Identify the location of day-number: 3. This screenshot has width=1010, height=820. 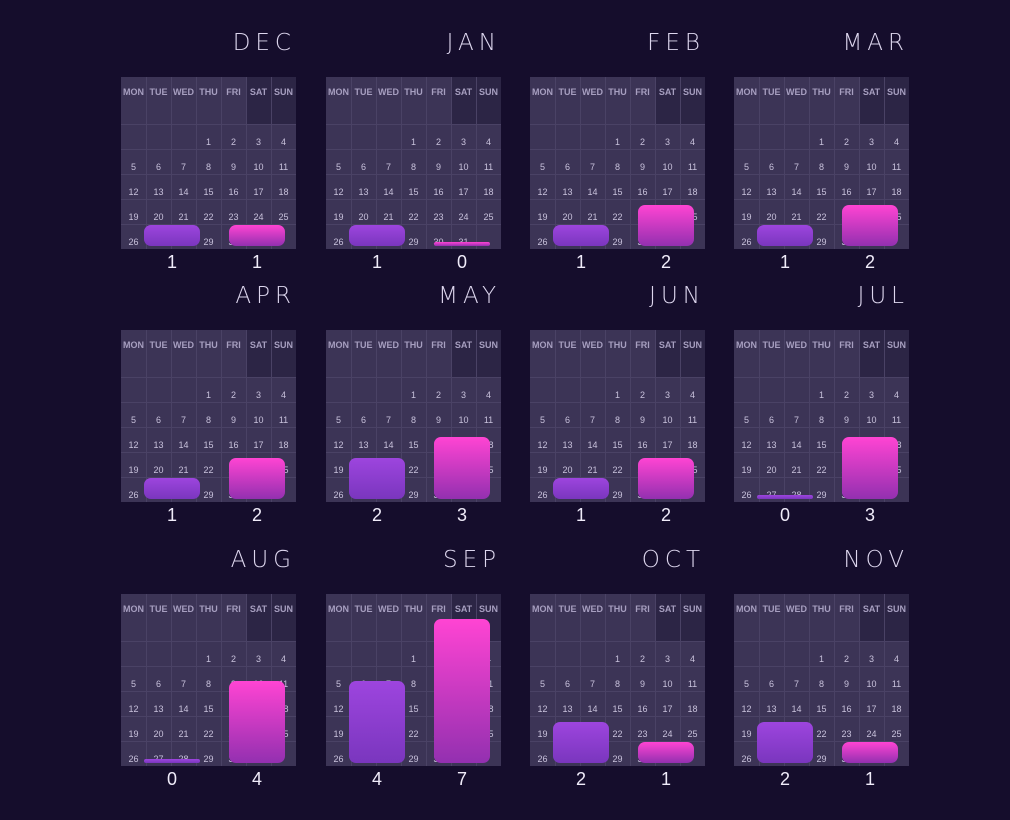
(871, 395).